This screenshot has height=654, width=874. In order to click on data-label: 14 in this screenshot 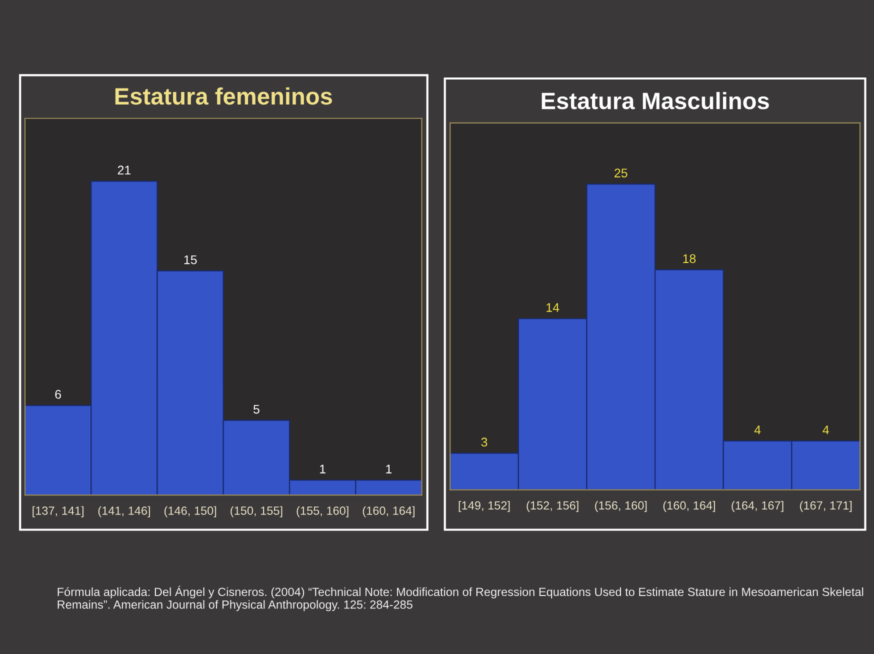, I will do `click(553, 307)`.